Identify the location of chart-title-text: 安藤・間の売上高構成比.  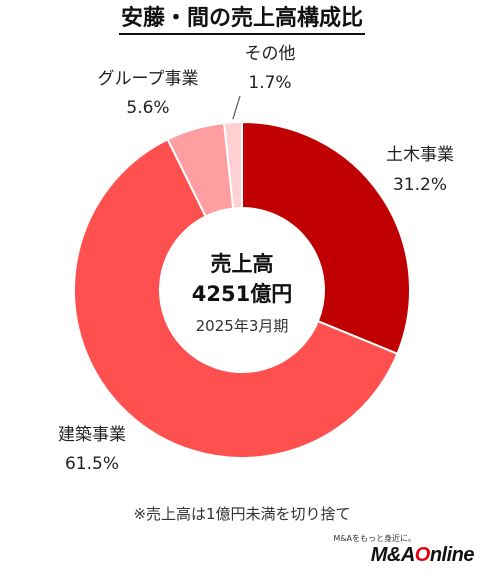
(241, 20).